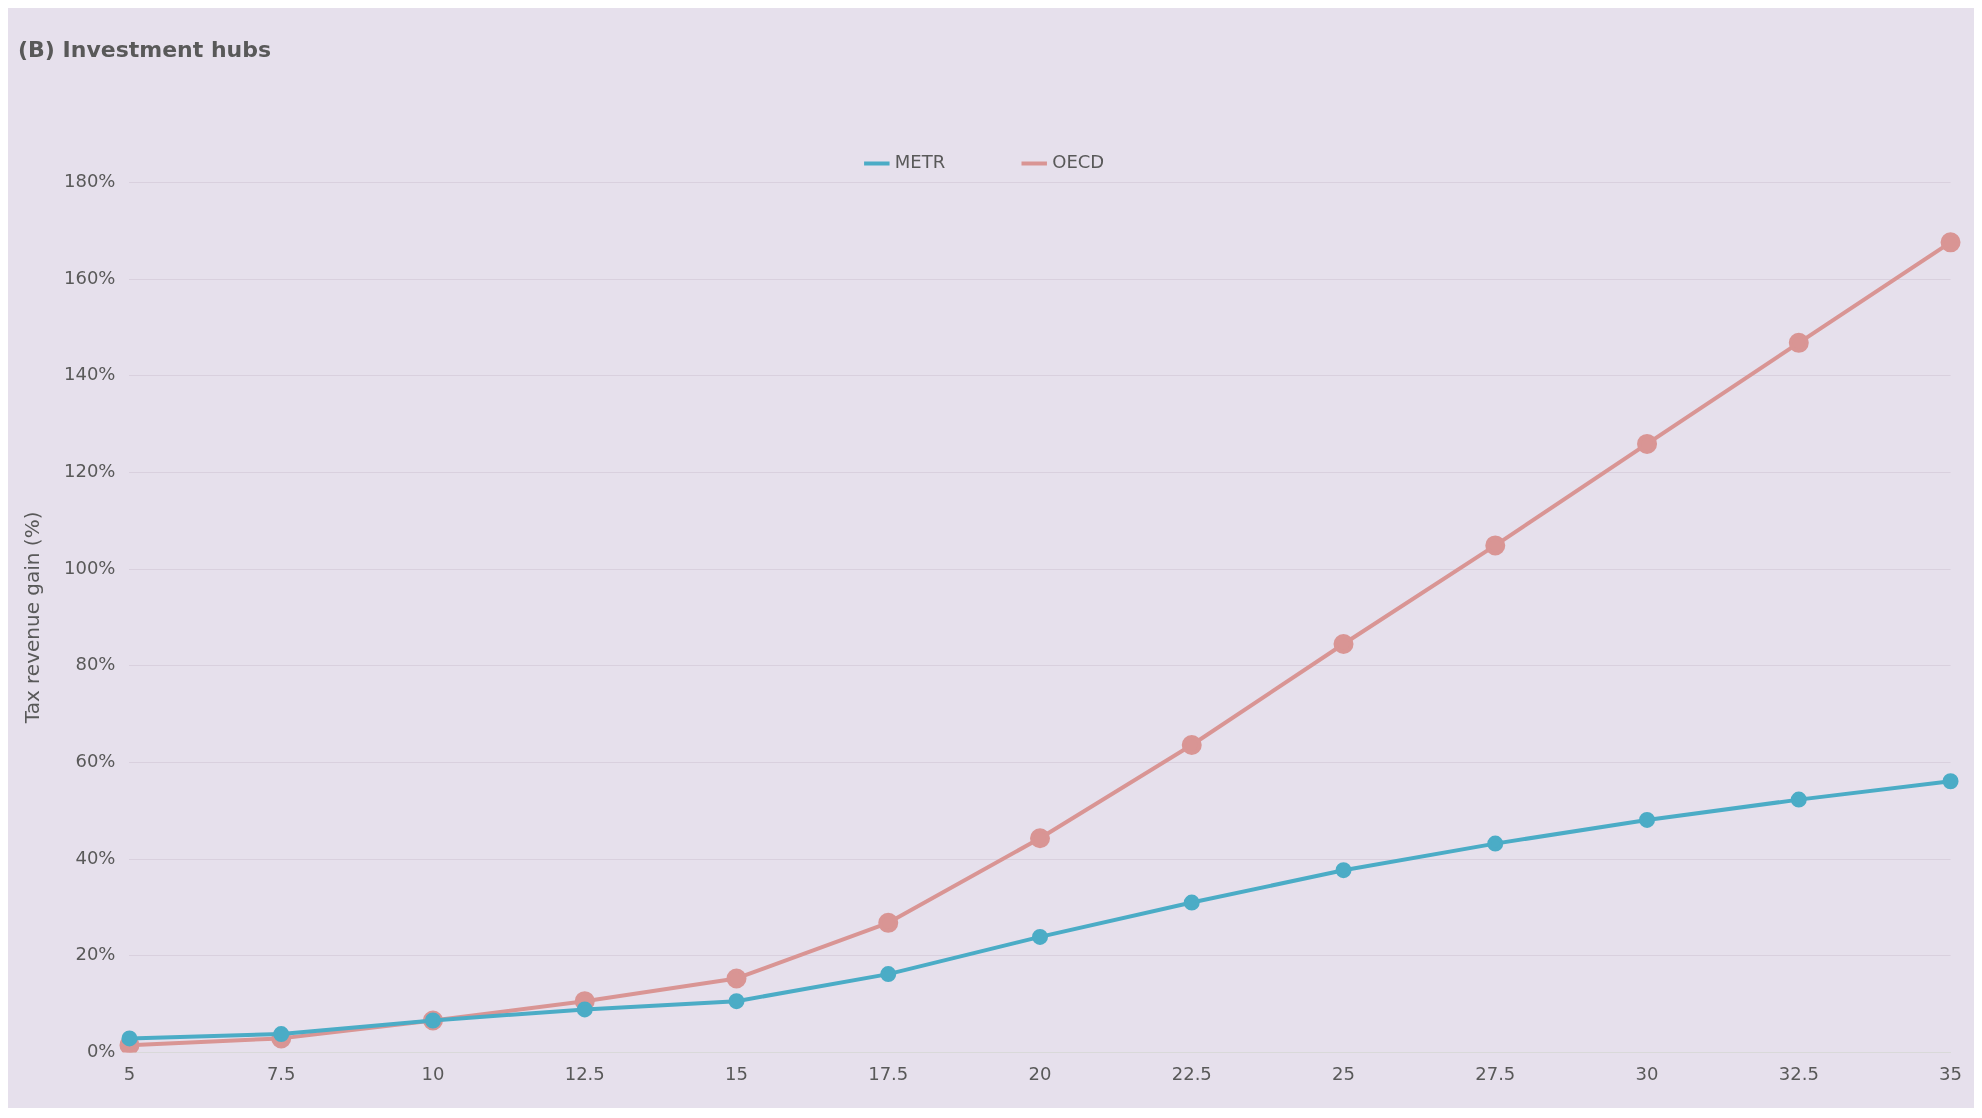 The image size is (1982, 1118). What do you see at coordinates (95, 857) in the screenshot?
I see `y-tick-label: 40%` at bounding box center [95, 857].